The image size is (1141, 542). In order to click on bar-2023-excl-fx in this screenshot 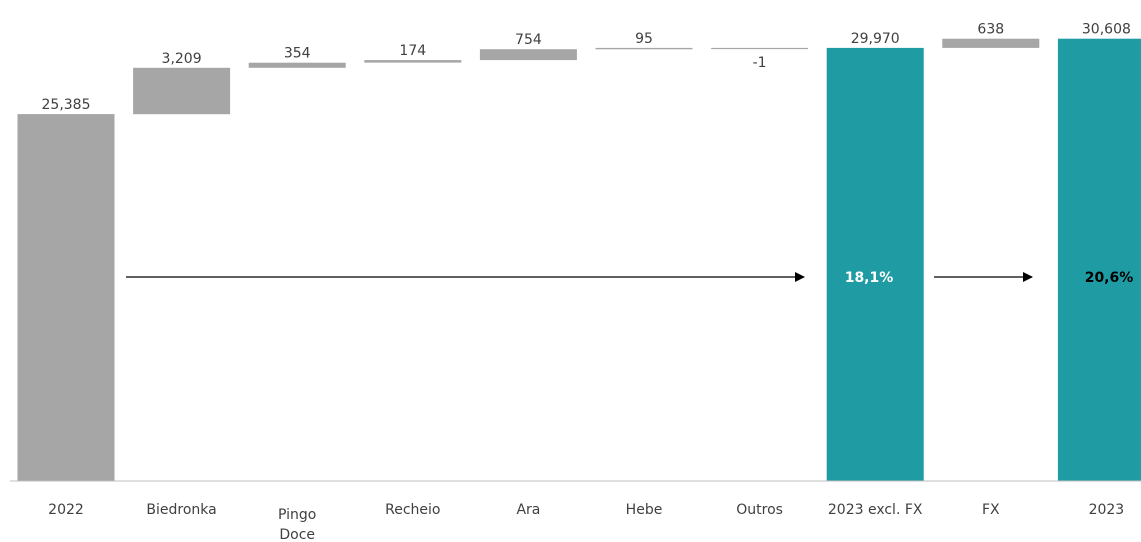, I will do `click(875, 264)`.